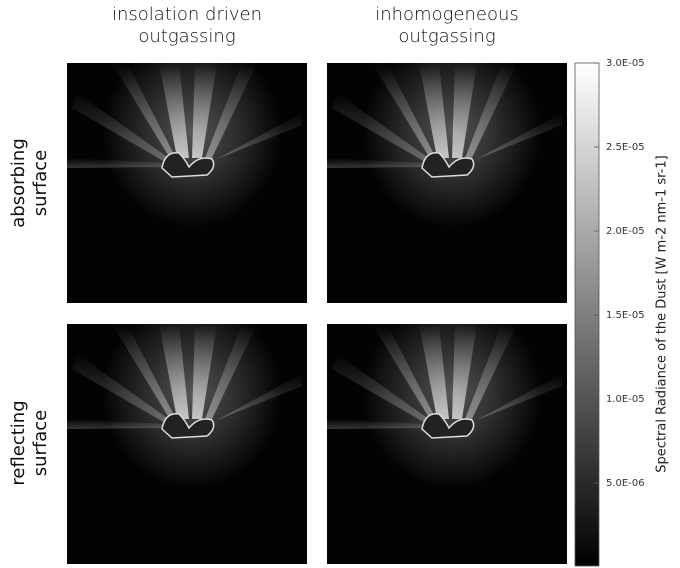 This screenshot has width=680, height=568. Describe the element at coordinates (625, 399) in the screenshot. I see `colorbar-tick-label: 1.0E-05` at that location.